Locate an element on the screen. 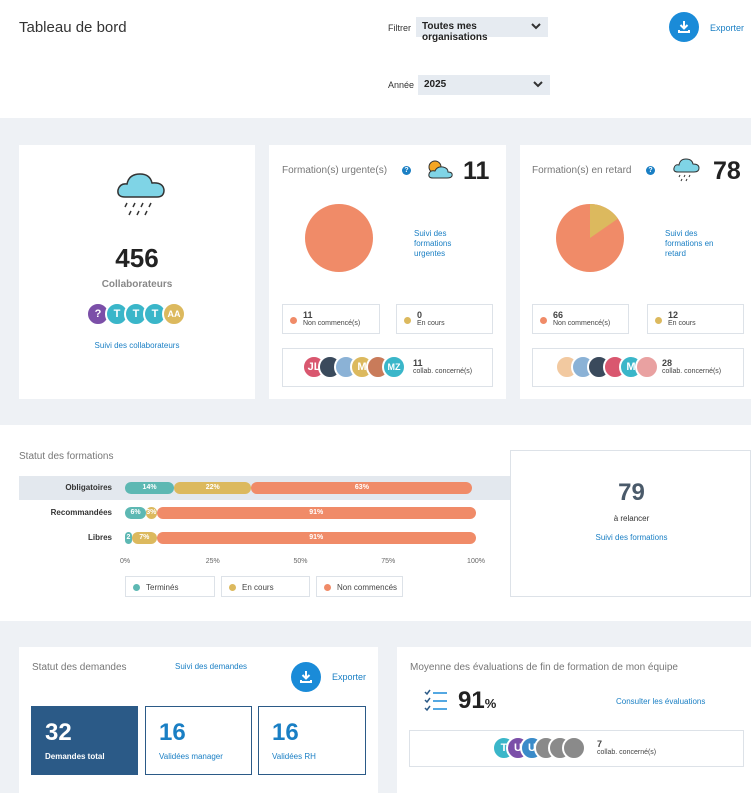 This screenshot has width=751, height=793. urgentes-in-progress-label: En cours is located at coordinates (431, 323).